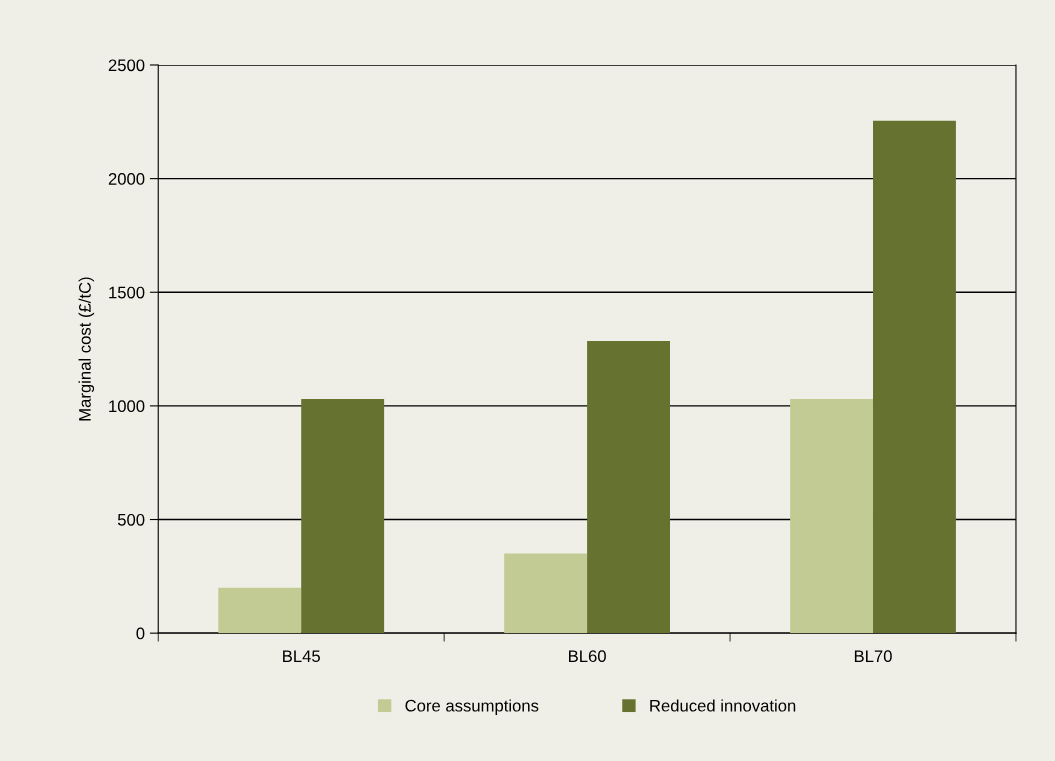 The image size is (1055, 761). I want to click on y-tick-label: 2000, so click(126, 179).